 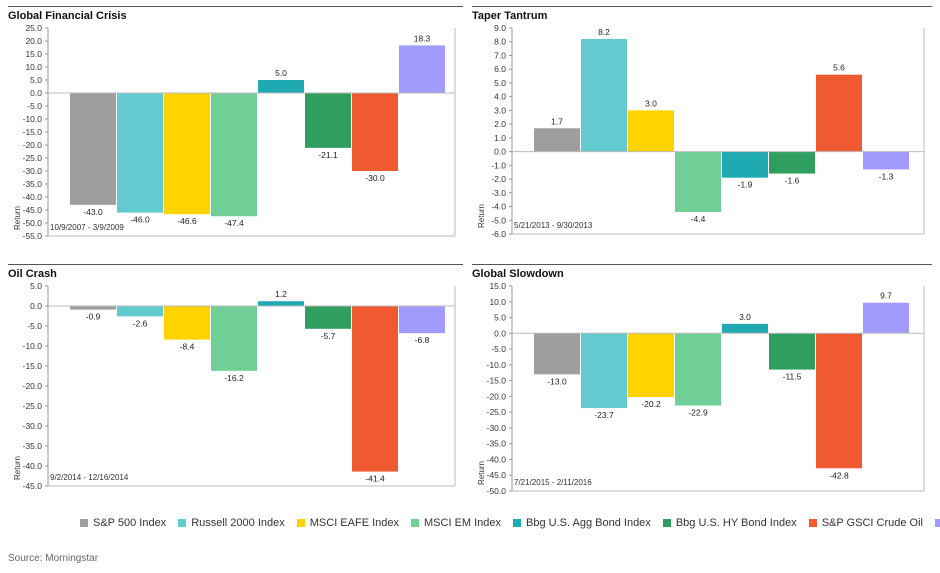 I want to click on y-tick-label: 9.0, so click(x=500, y=28).